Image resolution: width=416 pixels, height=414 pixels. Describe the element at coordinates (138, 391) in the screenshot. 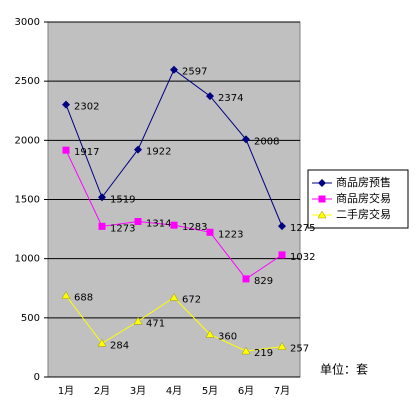

I see `x-tick-label: 3月` at that location.